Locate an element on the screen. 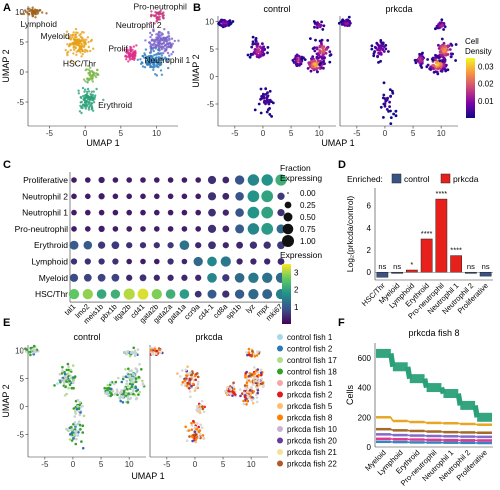  panel-f-flow-segment is located at coordinates (383, 429).